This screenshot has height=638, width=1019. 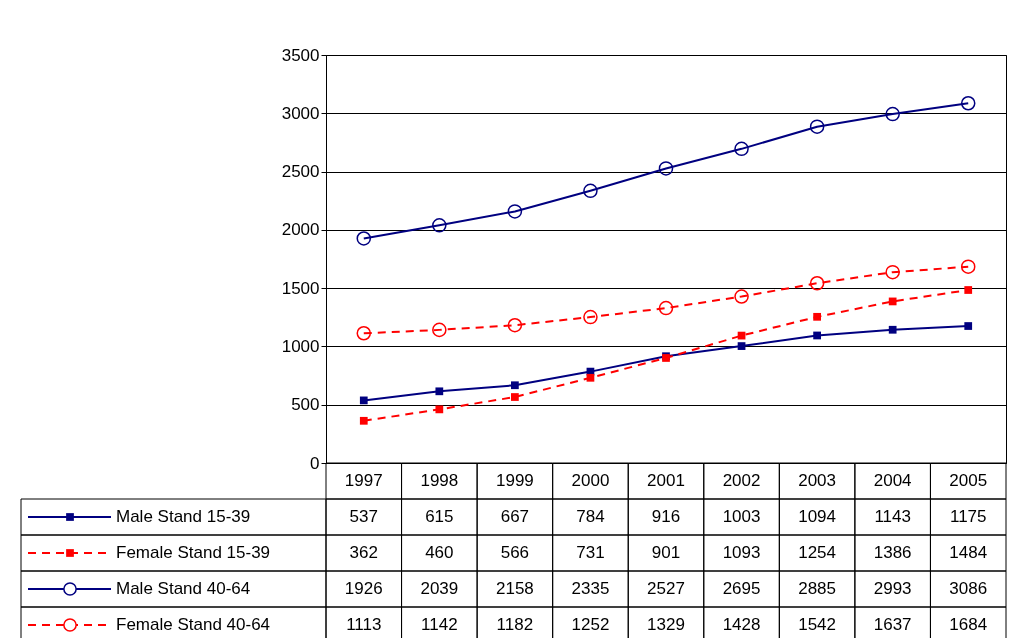 I want to click on data-label: 537, so click(x=363, y=516).